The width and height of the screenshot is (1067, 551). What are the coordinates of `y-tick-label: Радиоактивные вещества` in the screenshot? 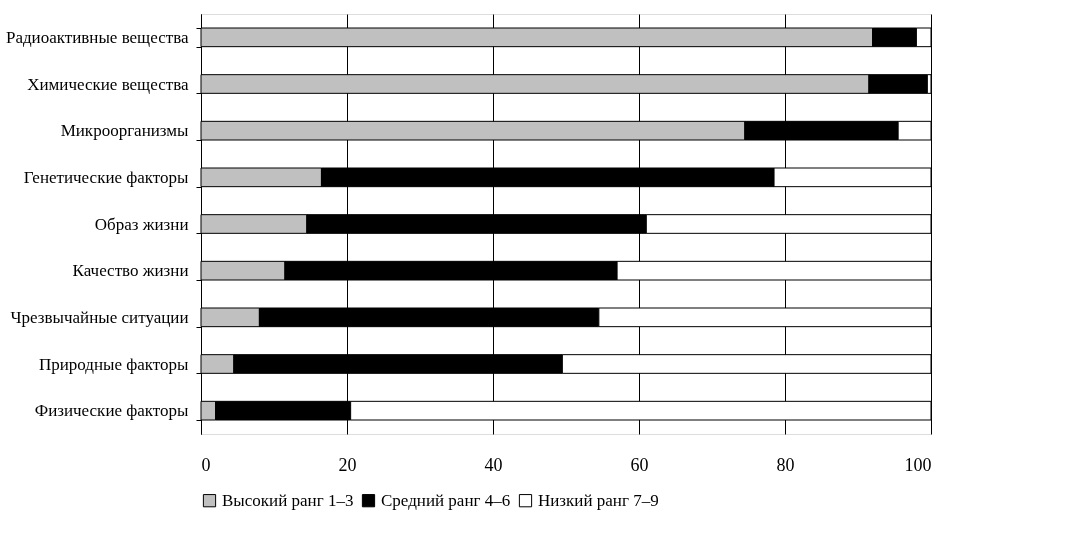 It's located at (97, 37).